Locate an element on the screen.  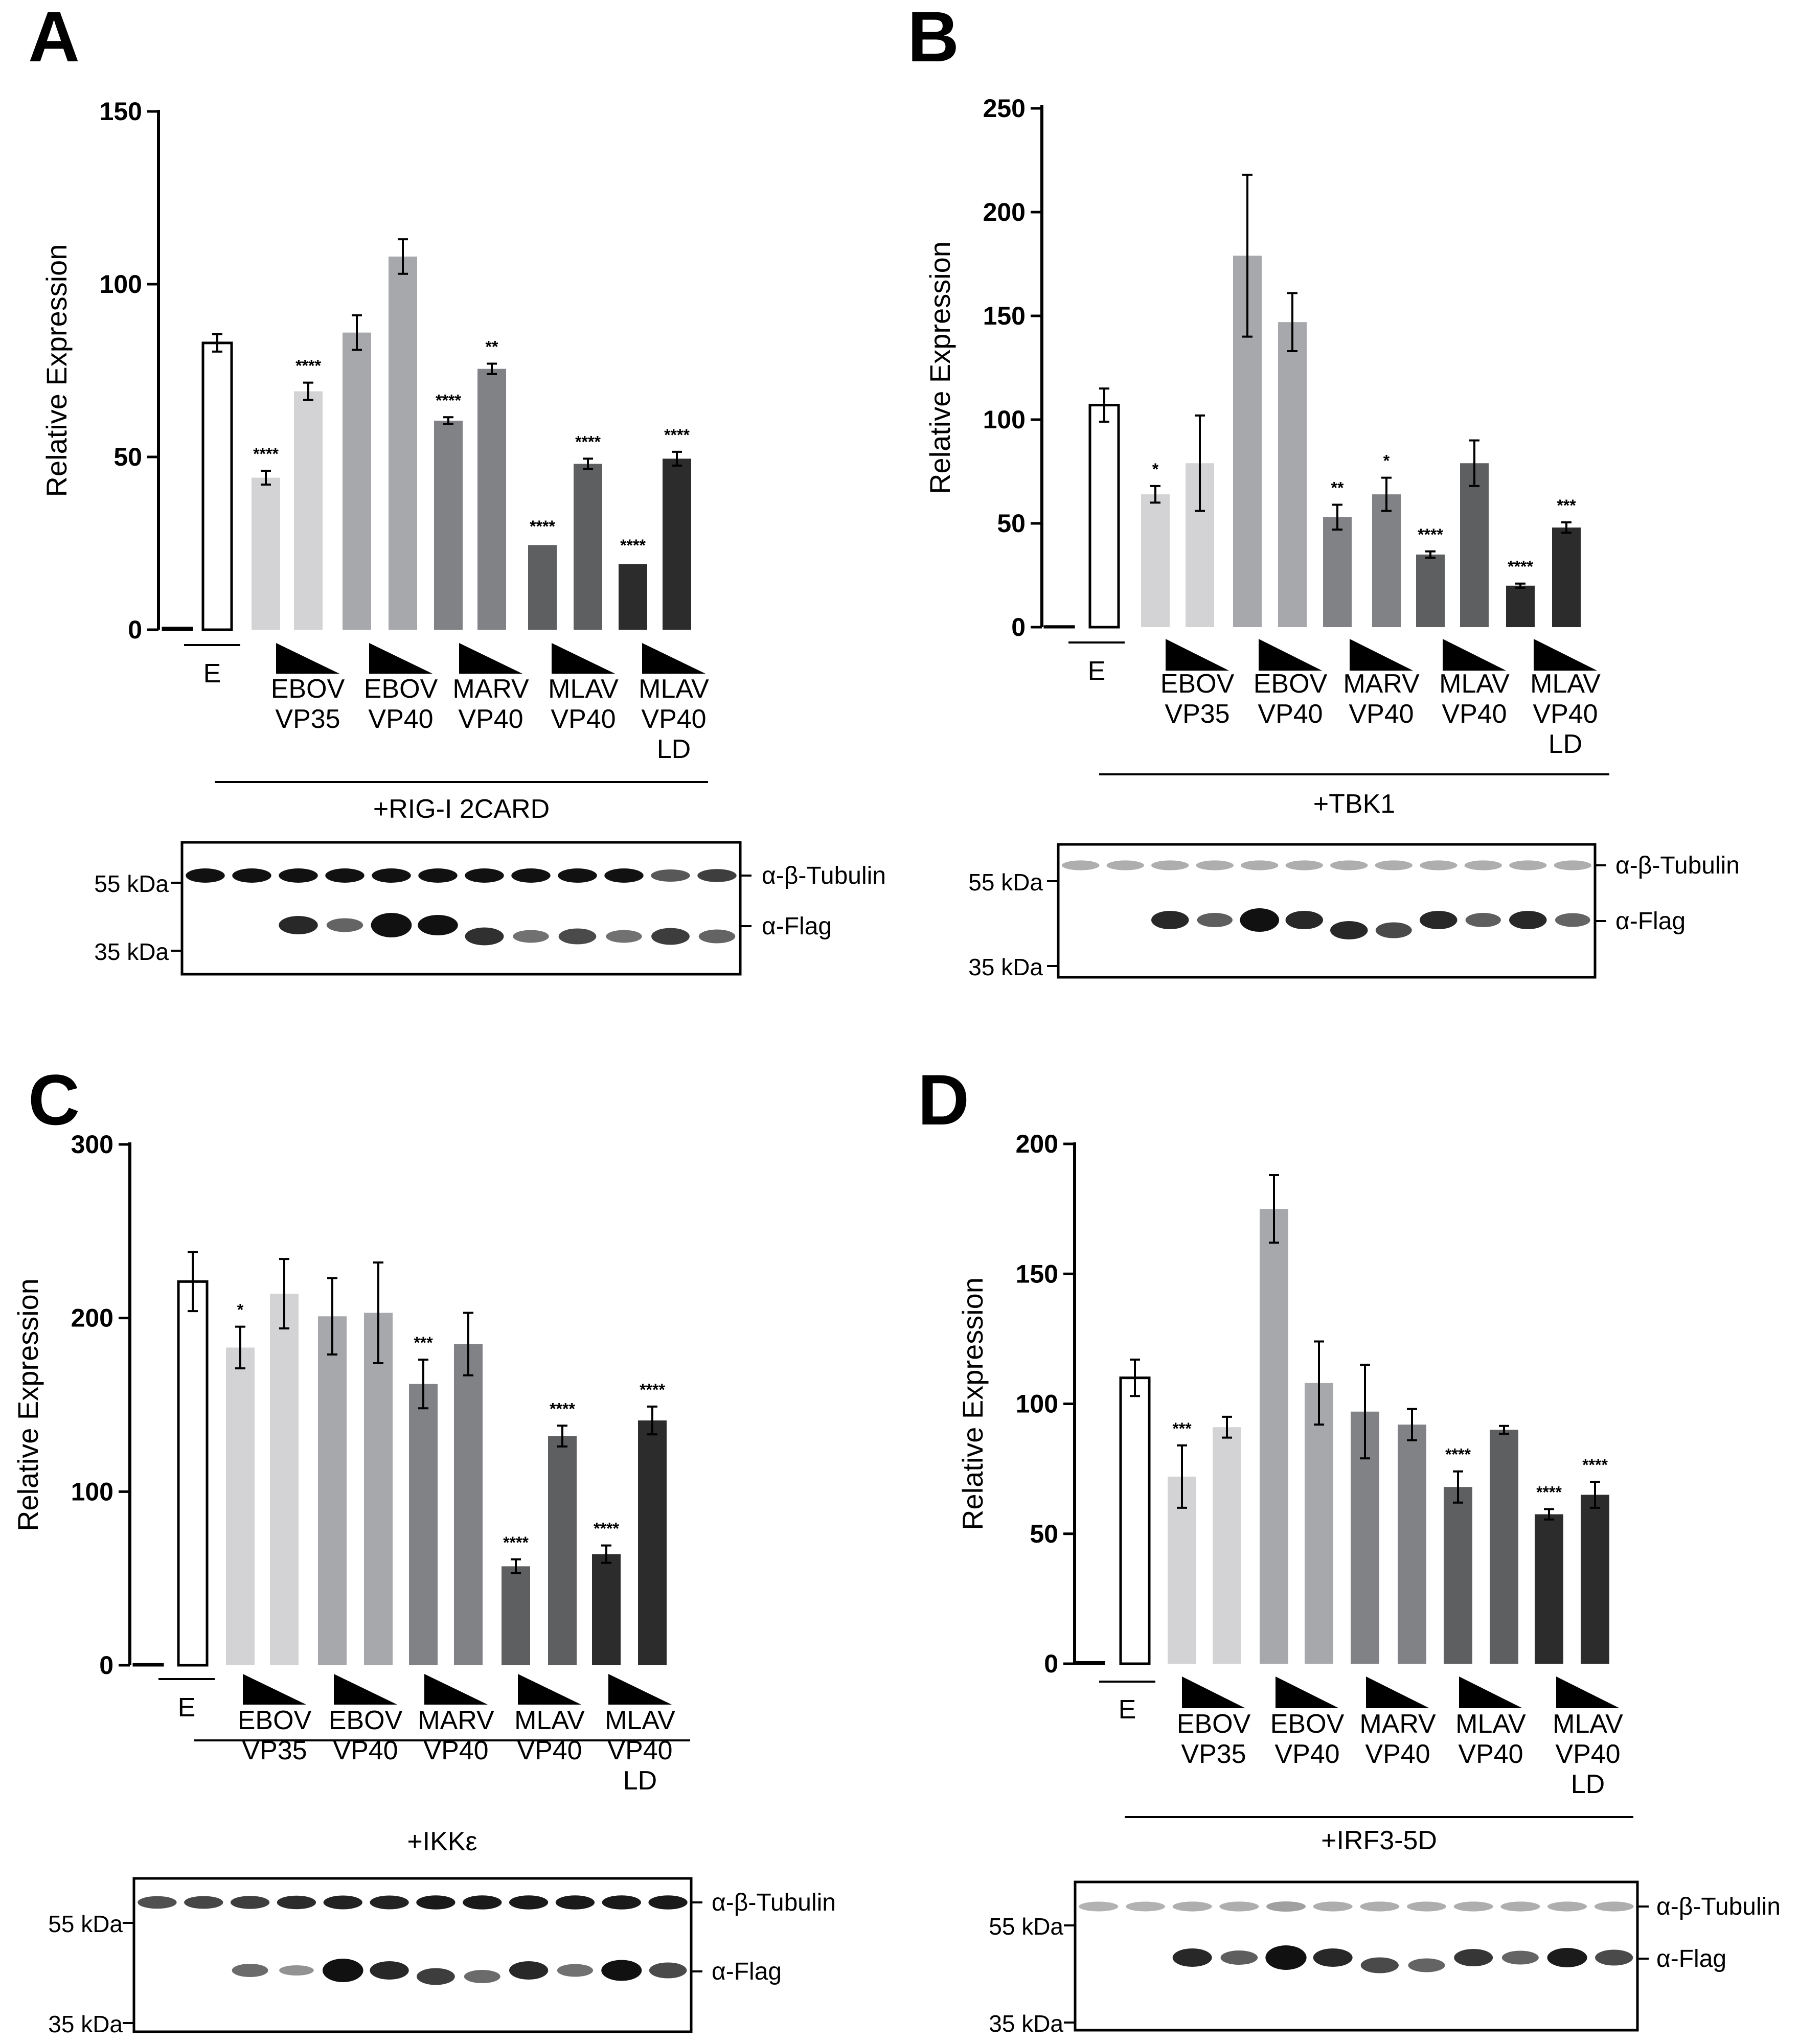
y-tick-label: 0 is located at coordinates (135, 629).